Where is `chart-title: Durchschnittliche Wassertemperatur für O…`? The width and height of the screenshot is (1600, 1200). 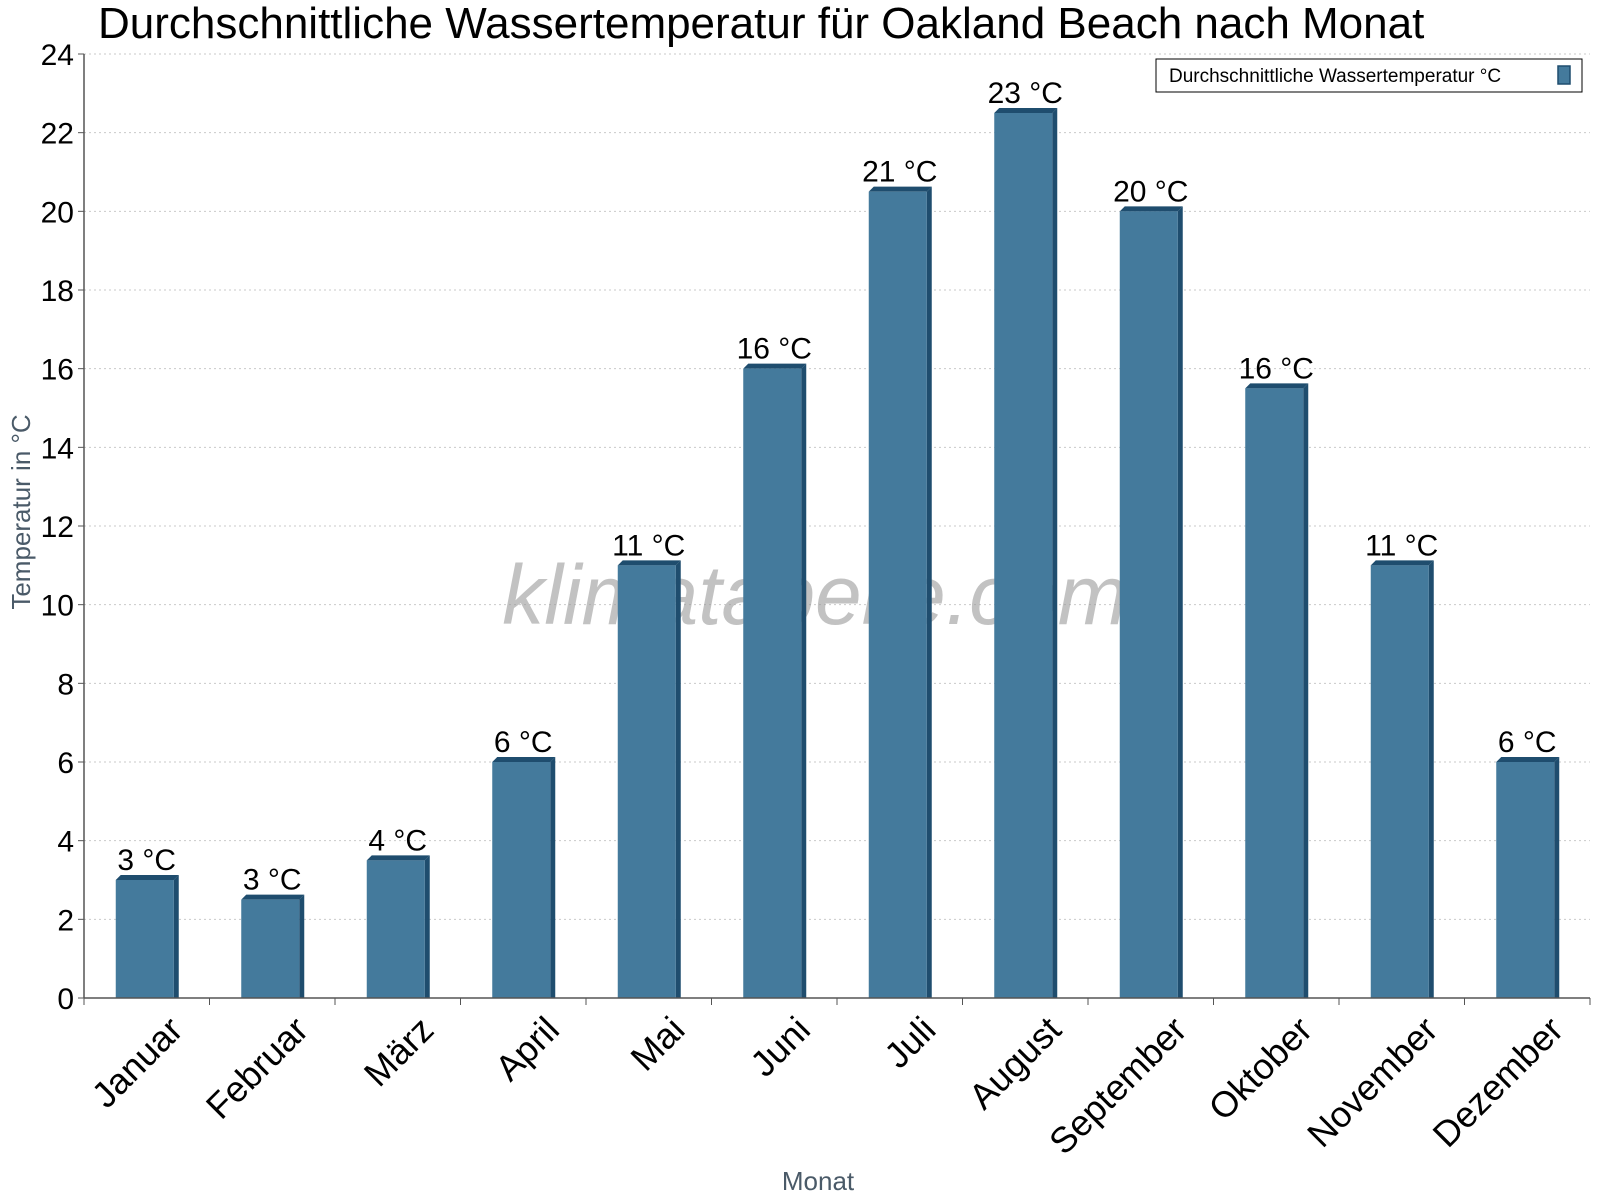 chart-title: Durchschnittliche Wassertemperatur für O… is located at coordinates (761, 24).